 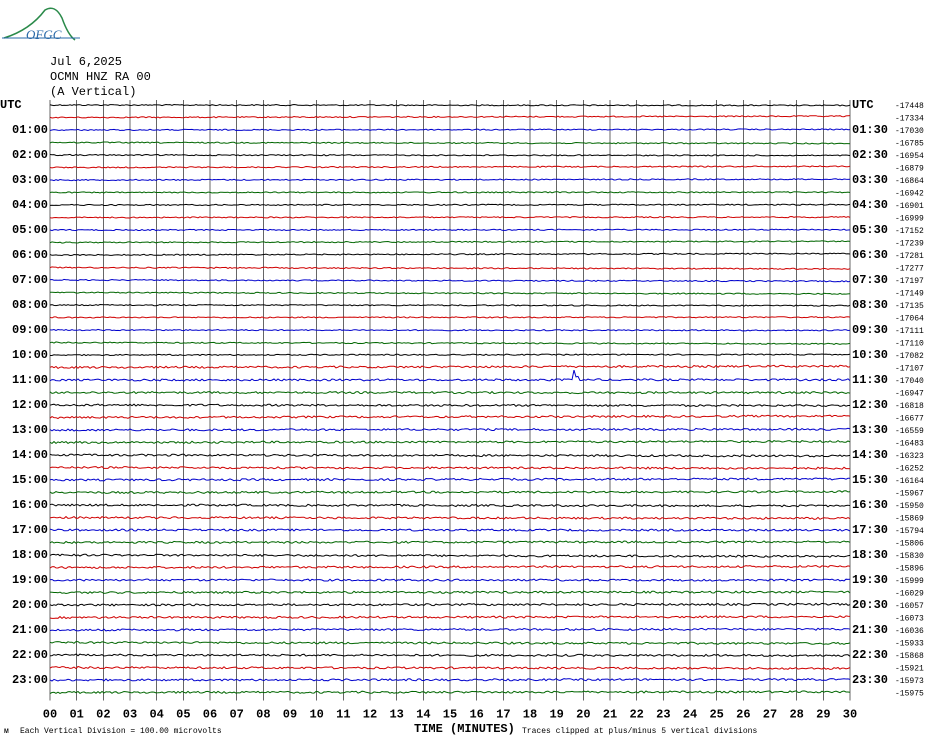 What do you see at coordinates (909, 631) in the screenshot?
I see `right-value: -16036` at bounding box center [909, 631].